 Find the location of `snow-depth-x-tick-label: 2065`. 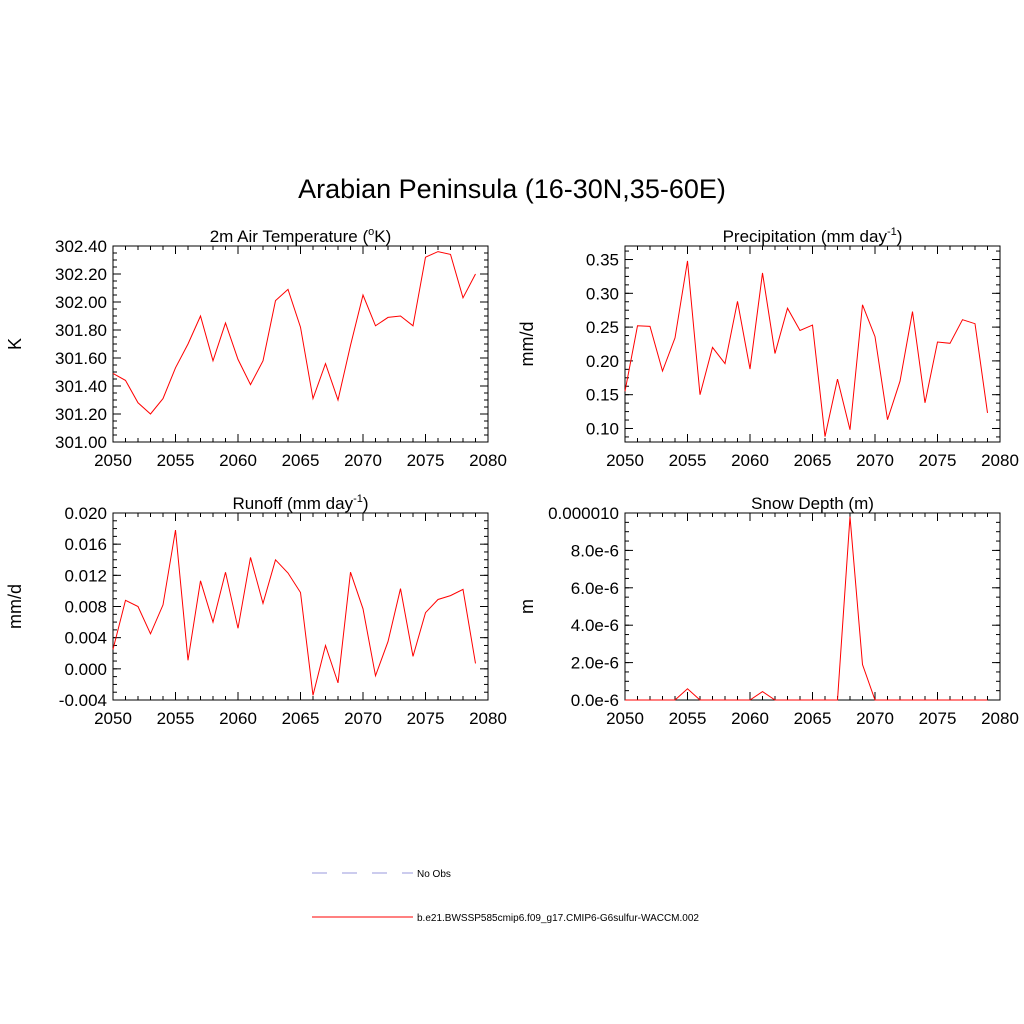

snow-depth-x-tick-label: 2065 is located at coordinates (813, 718).